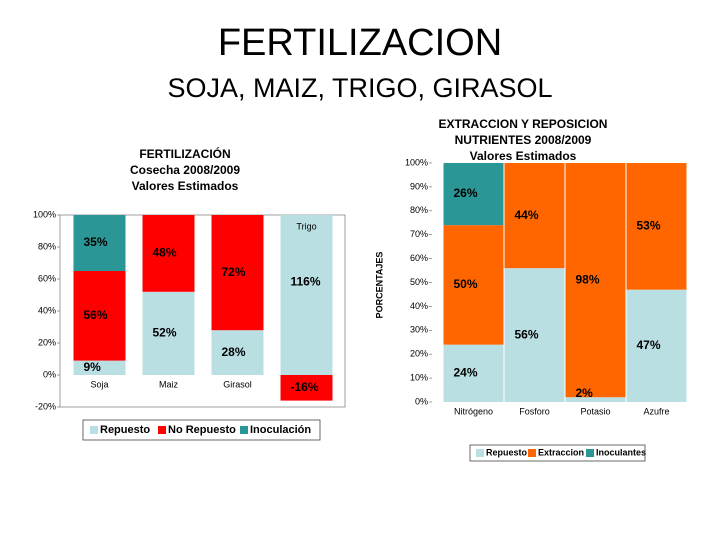 This screenshot has height=540, width=720. What do you see at coordinates (649, 226) in the screenshot?
I see `value-label: 53%` at bounding box center [649, 226].